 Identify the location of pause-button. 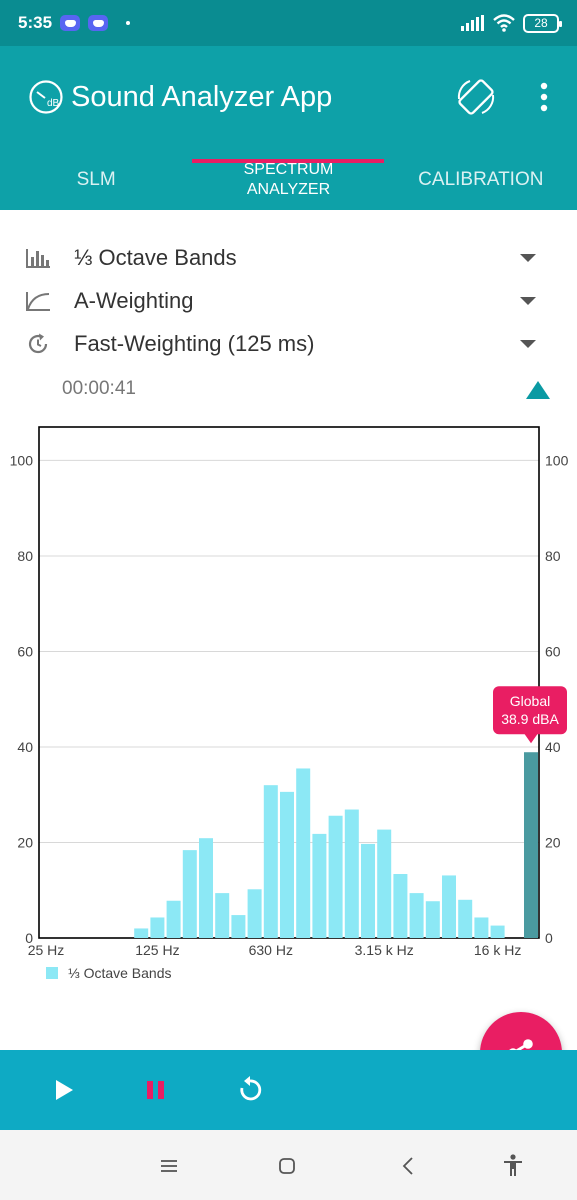
(156, 1090).